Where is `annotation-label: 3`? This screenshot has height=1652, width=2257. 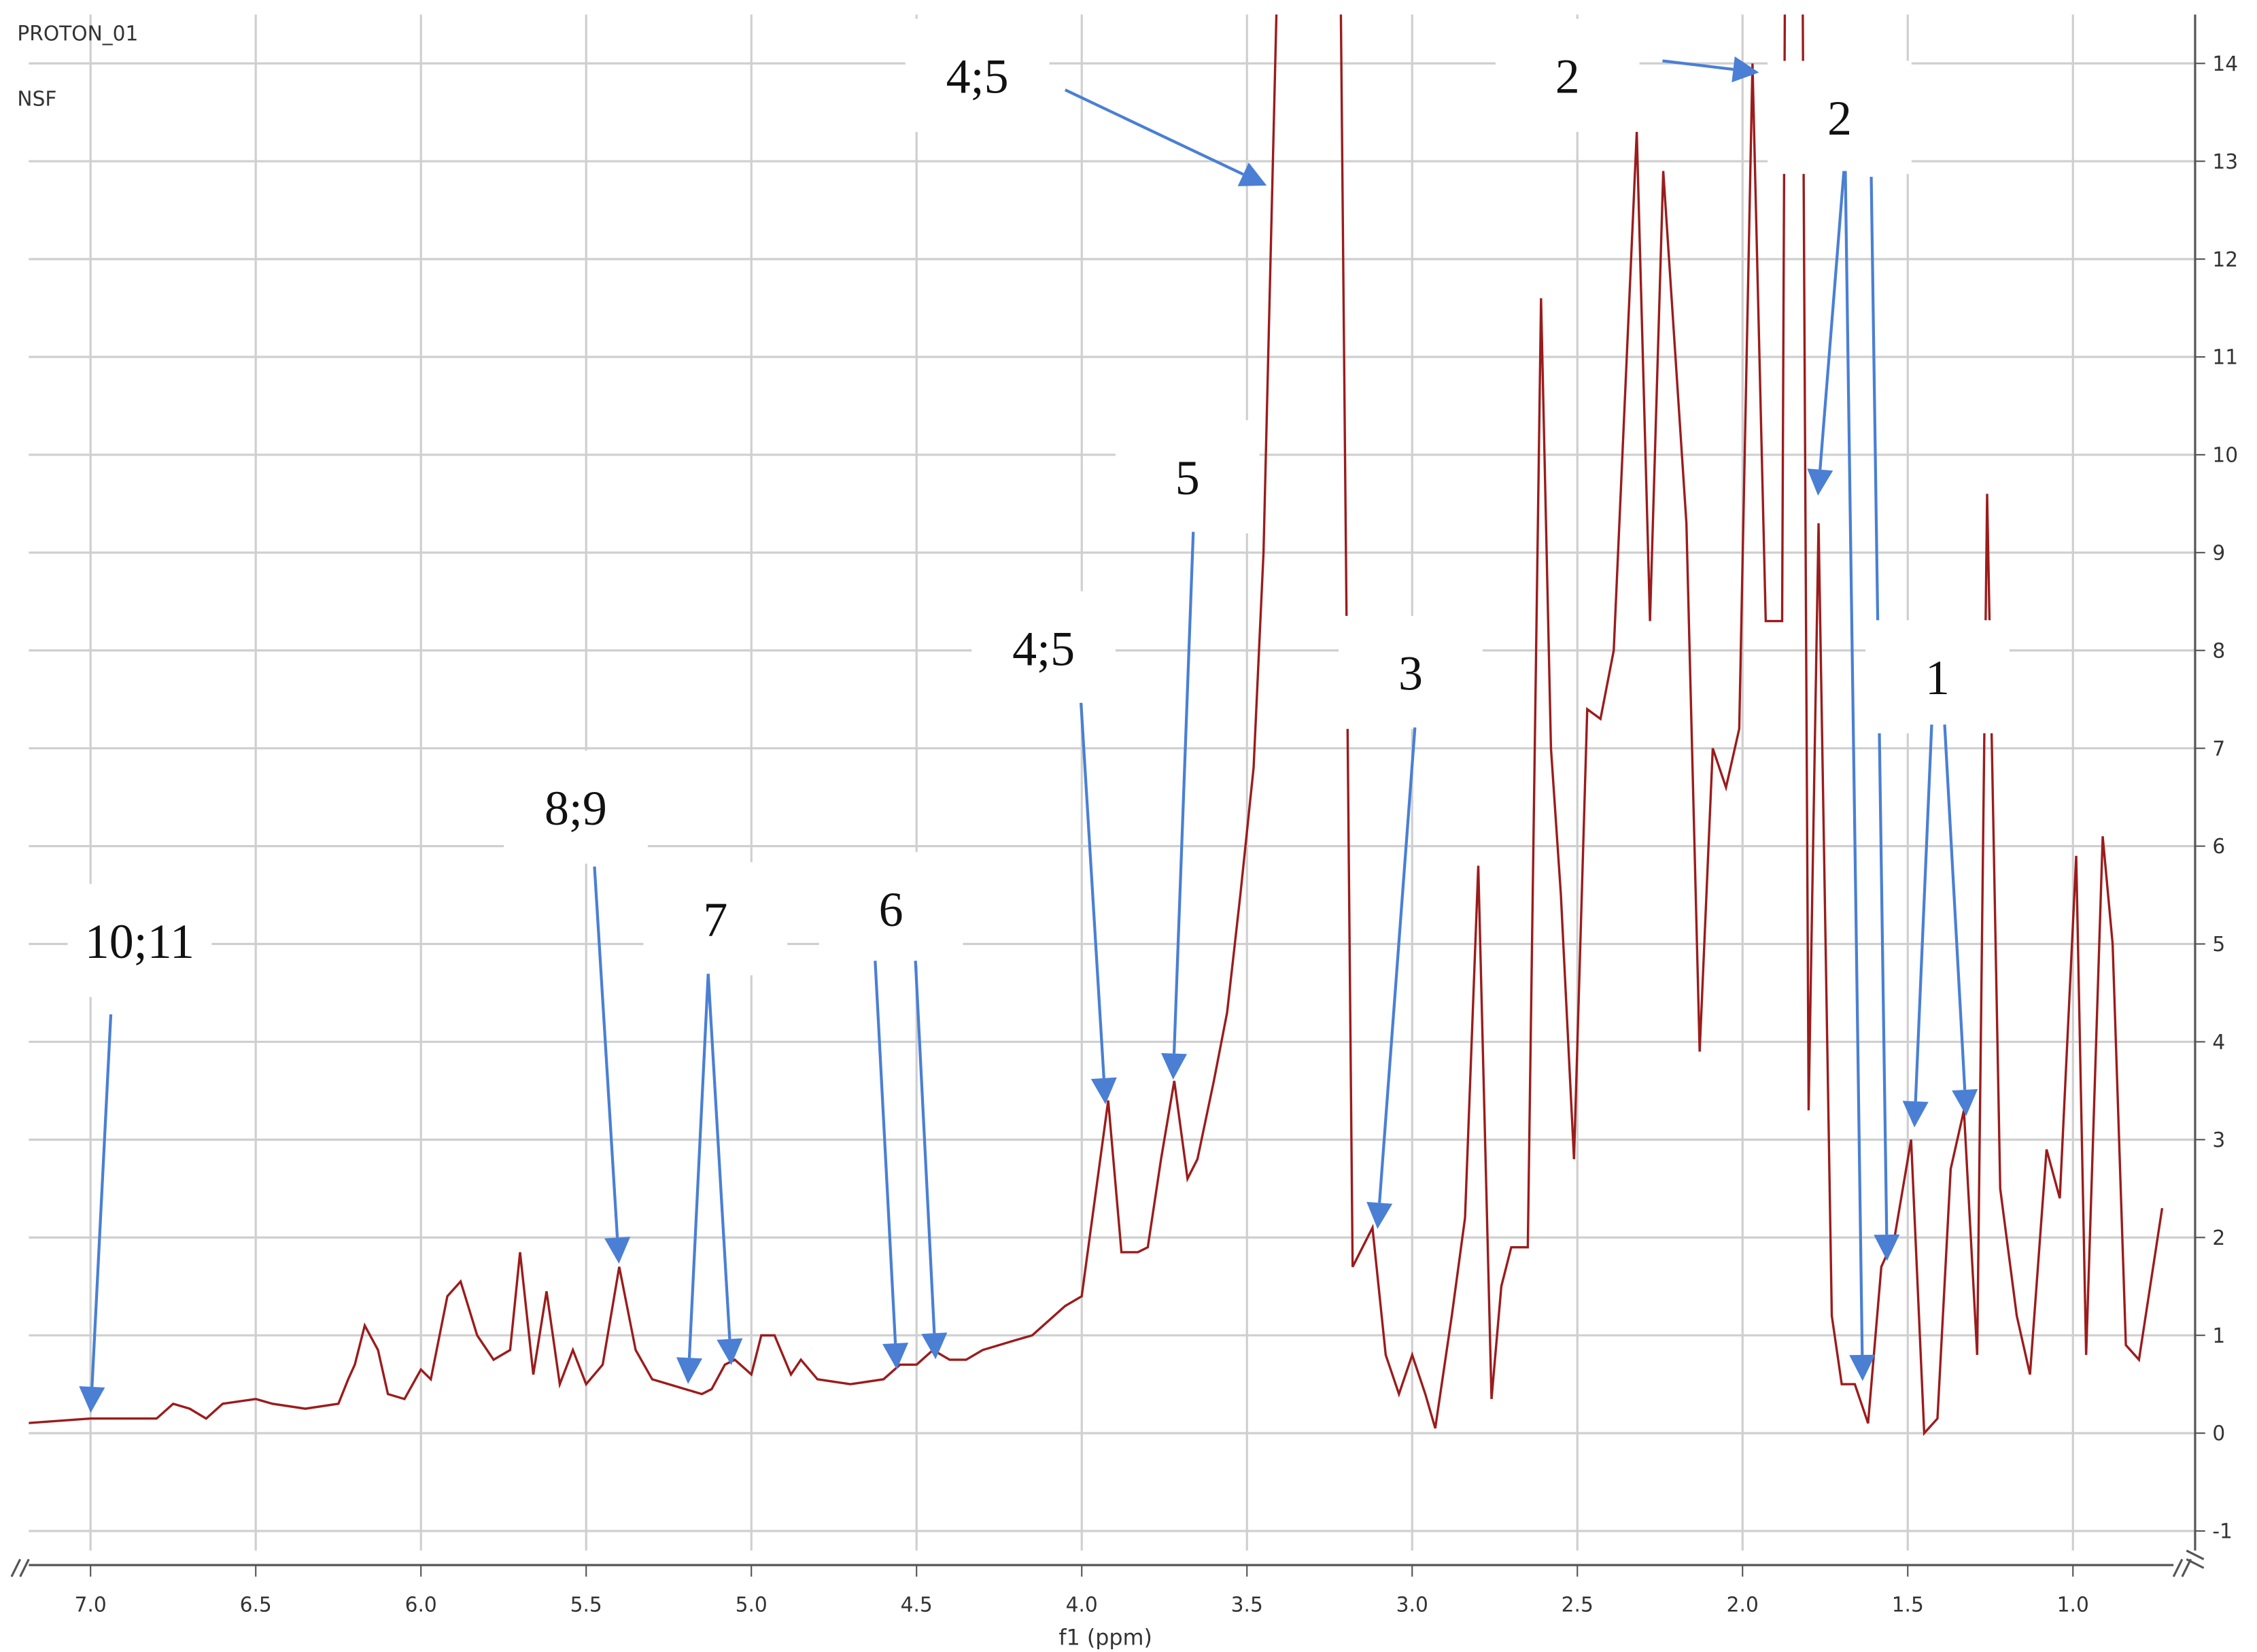 annotation-label: 3 is located at coordinates (1410, 673).